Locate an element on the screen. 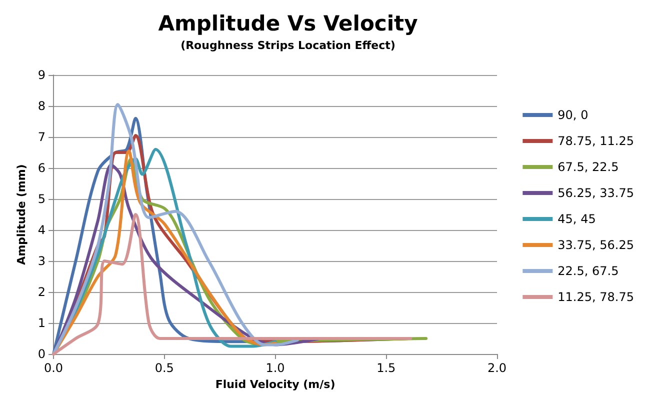  y-tick-label: 9 is located at coordinates (42, 75).